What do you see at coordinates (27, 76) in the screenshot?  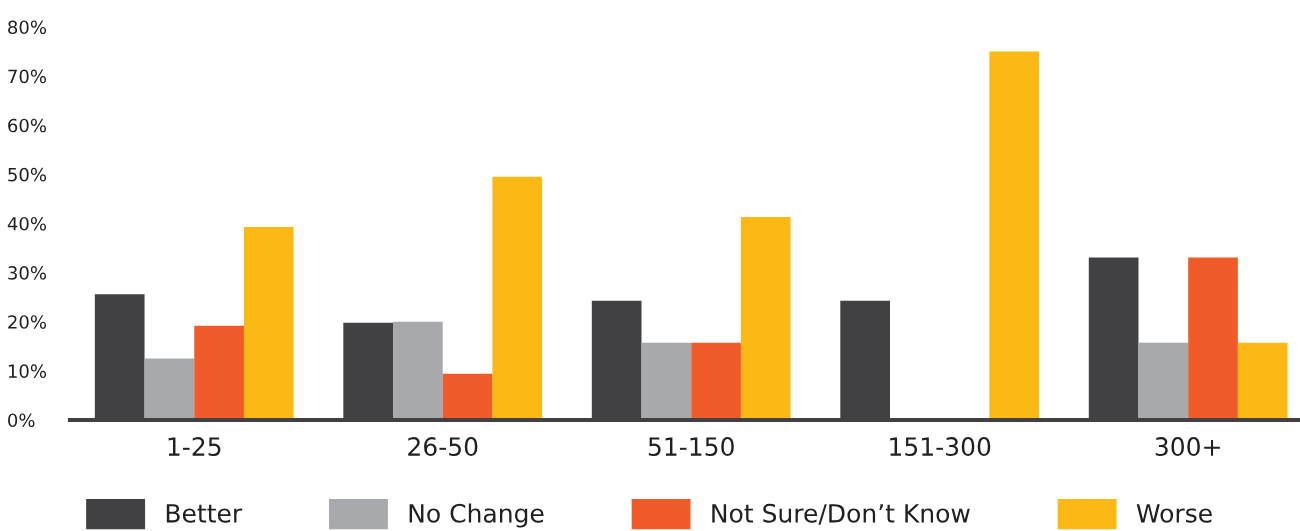 I see `y-tick-label: 70%` at bounding box center [27, 76].